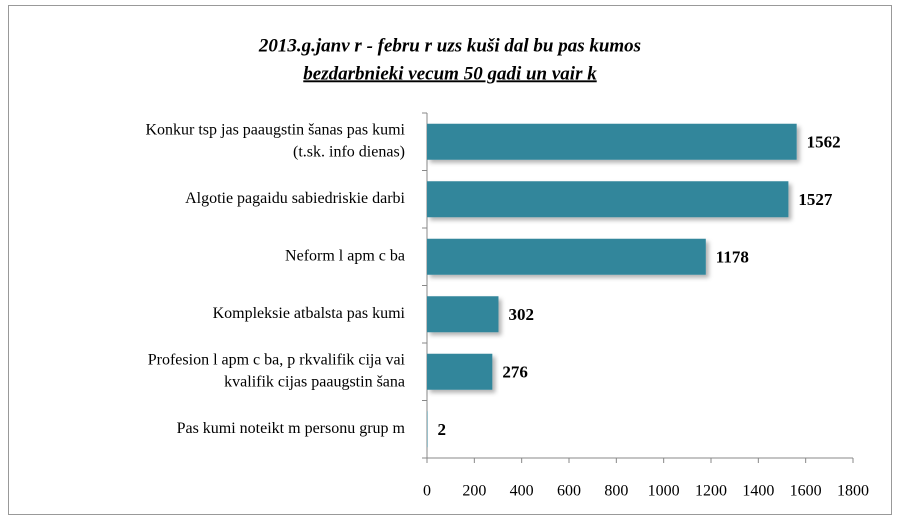  What do you see at coordinates (275, 129) in the screenshot?
I see `category-label: Konkur tsp jas paaugstin šanas pas kumi` at bounding box center [275, 129].